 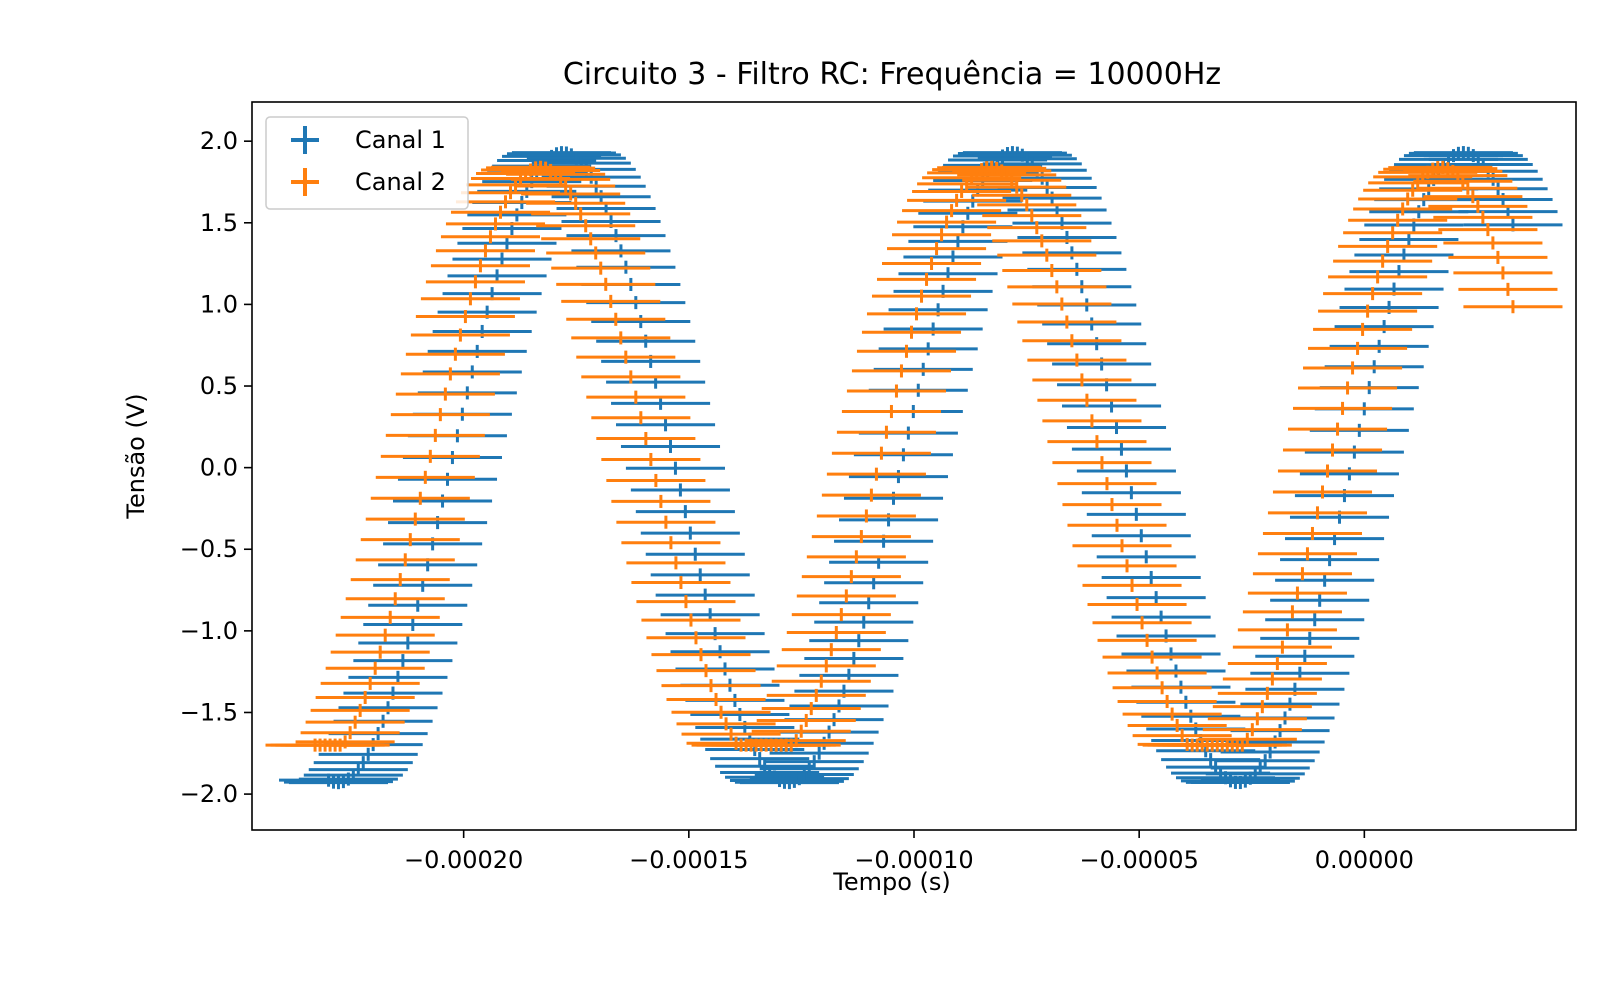 What do you see at coordinates (219, 468) in the screenshot?
I see `y-tick-label: 0.0` at bounding box center [219, 468].